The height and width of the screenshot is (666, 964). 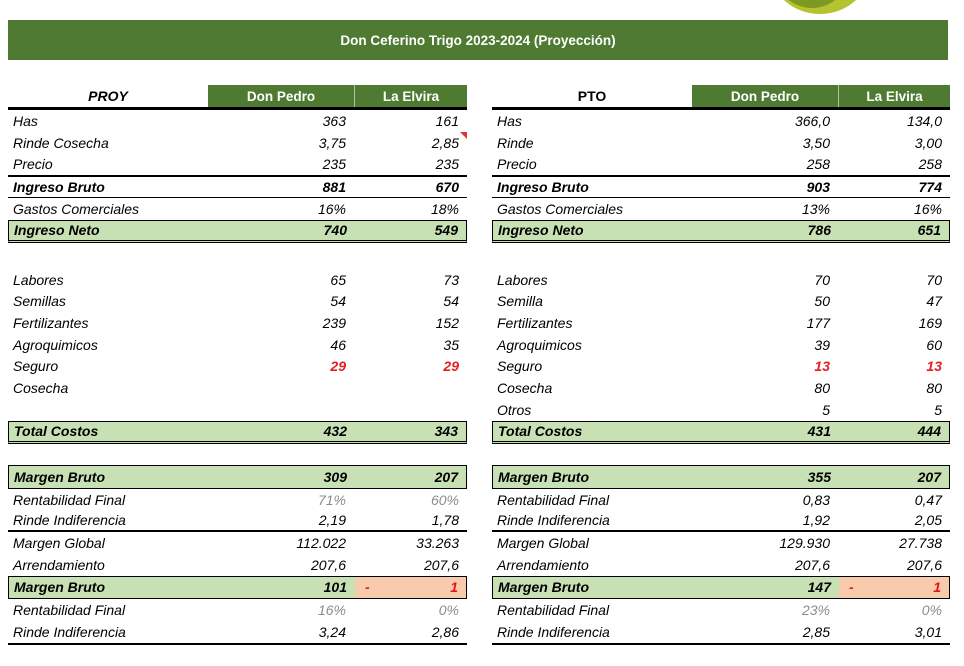 What do you see at coordinates (441, 564) in the screenshot?
I see `cell-la-elvira: 207,6` at bounding box center [441, 564].